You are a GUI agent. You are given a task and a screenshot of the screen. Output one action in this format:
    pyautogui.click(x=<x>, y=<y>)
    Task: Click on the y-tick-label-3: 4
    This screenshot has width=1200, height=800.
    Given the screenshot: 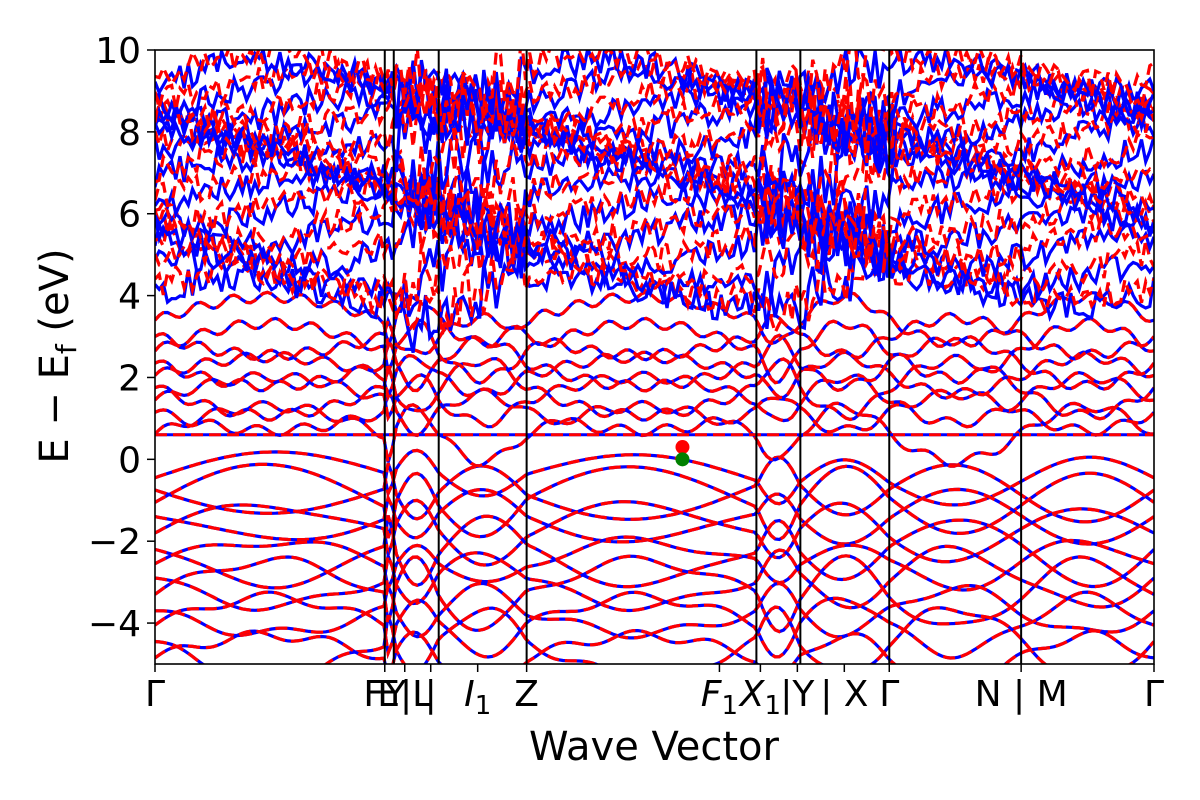 What is the action you would take?
    pyautogui.click(x=129, y=297)
    